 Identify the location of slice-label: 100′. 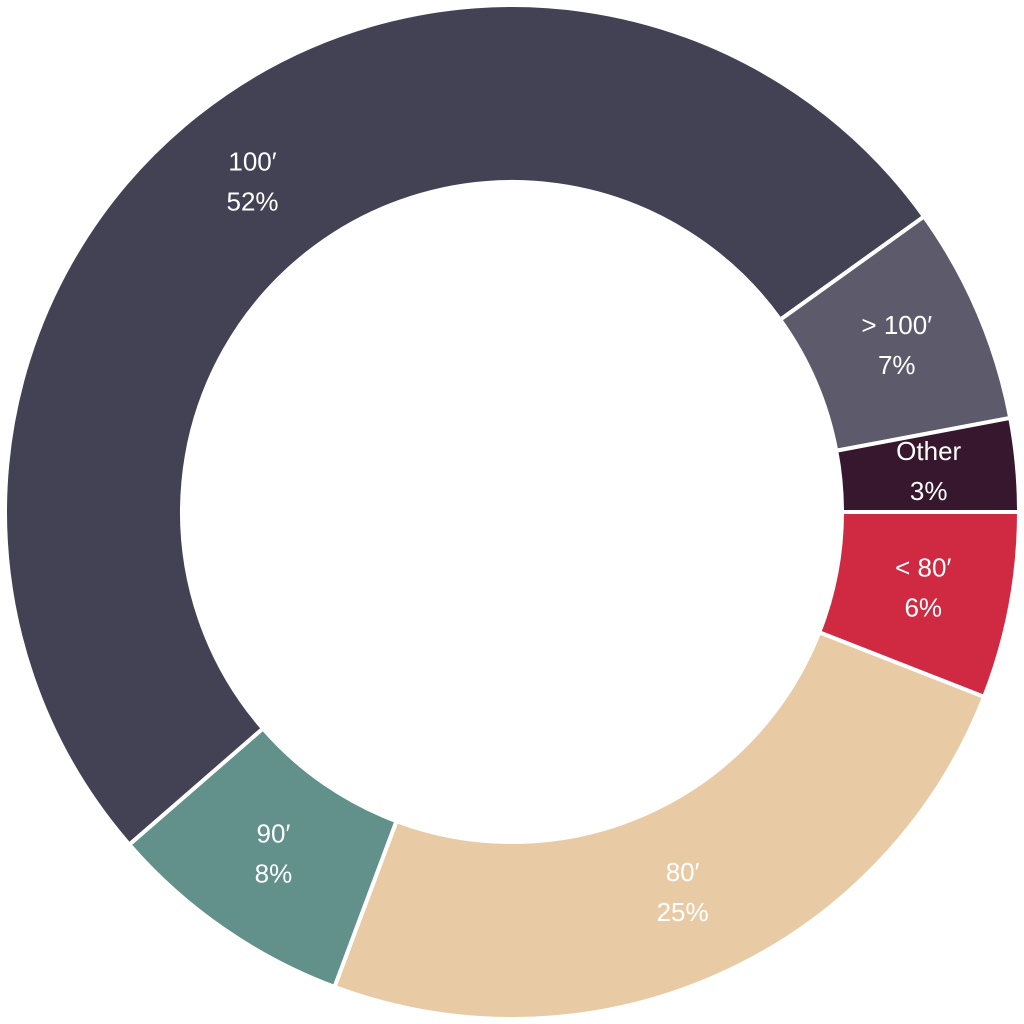
(252, 162).